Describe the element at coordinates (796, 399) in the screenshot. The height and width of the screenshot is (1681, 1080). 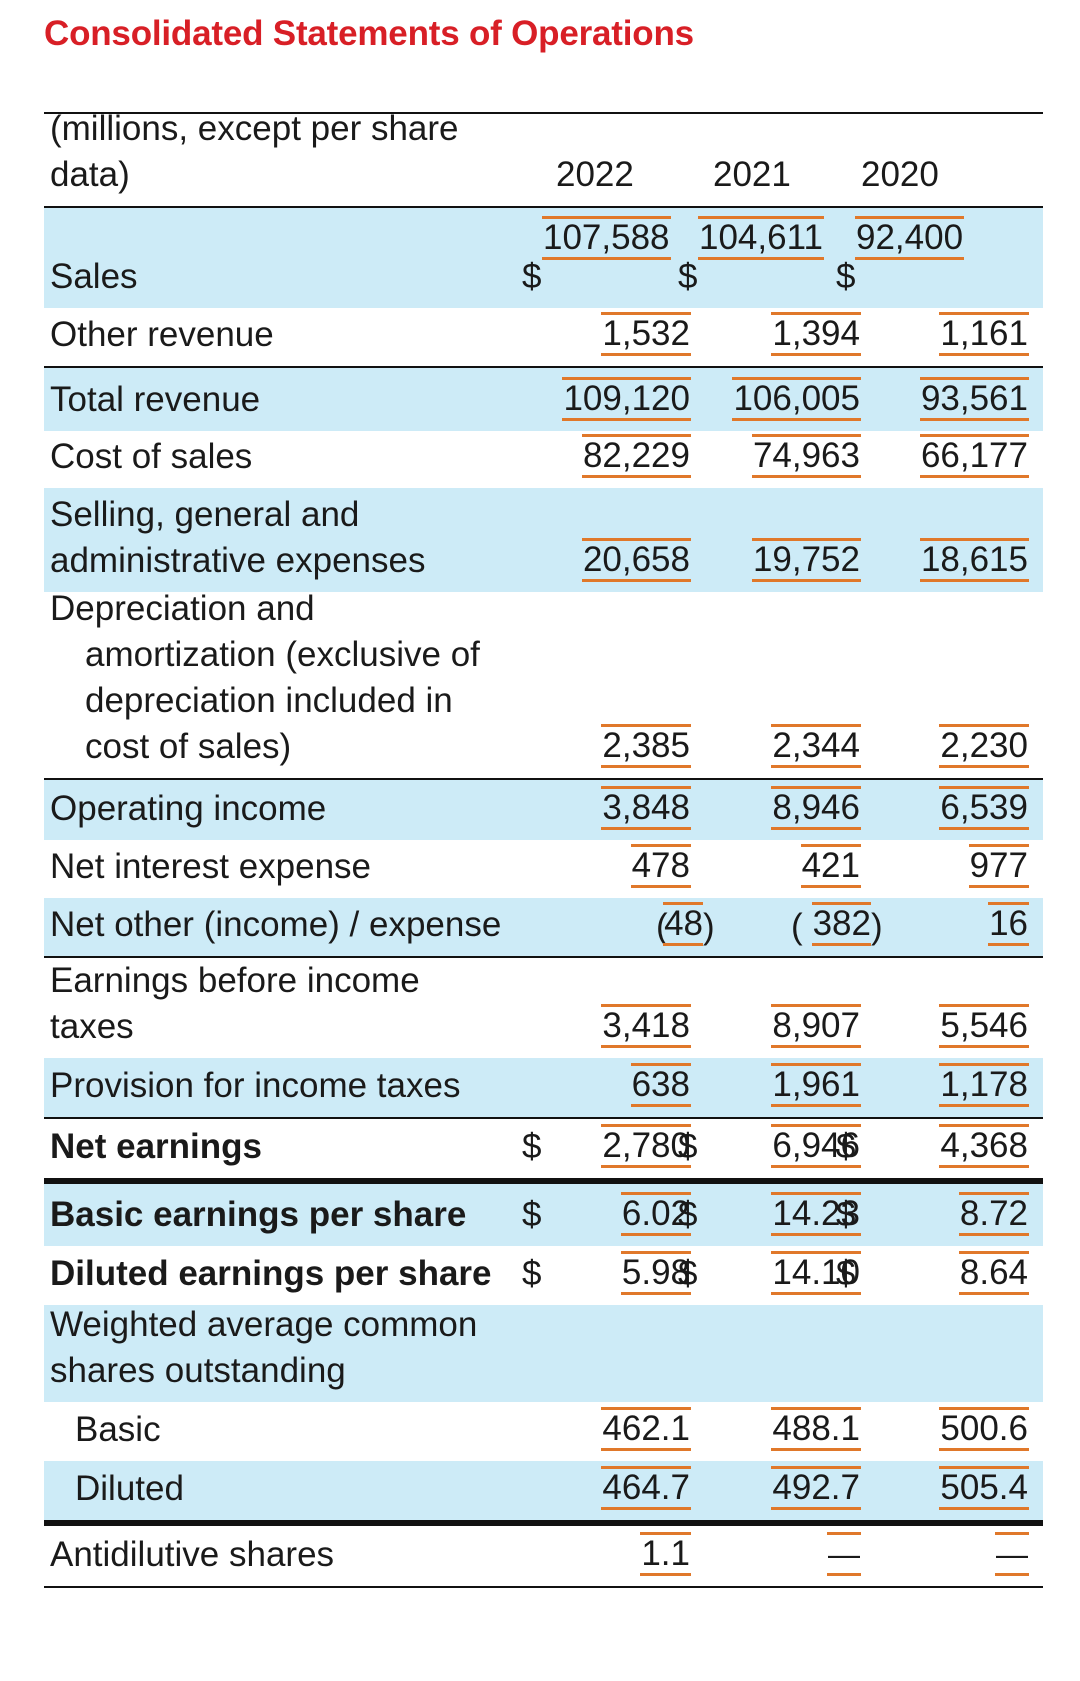
I see `value-2021: 106,005` at that location.